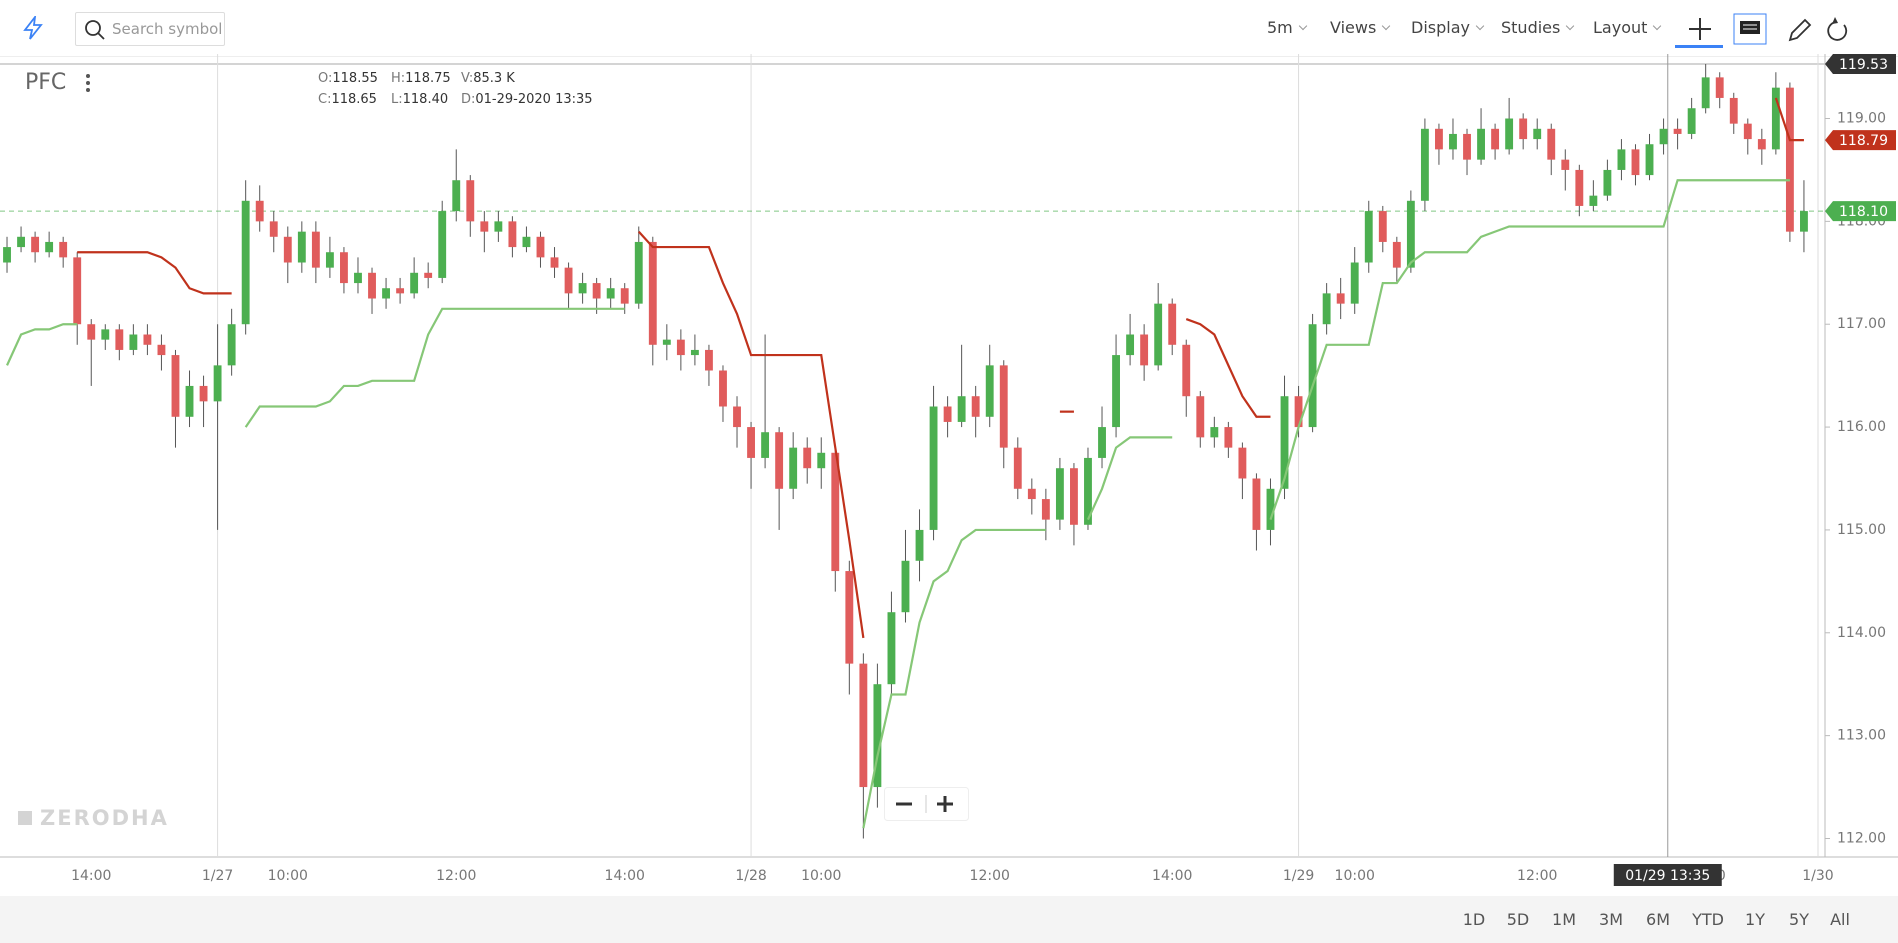  Describe the element at coordinates (25, 818) in the screenshot. I see `watermark-logo` at that location.